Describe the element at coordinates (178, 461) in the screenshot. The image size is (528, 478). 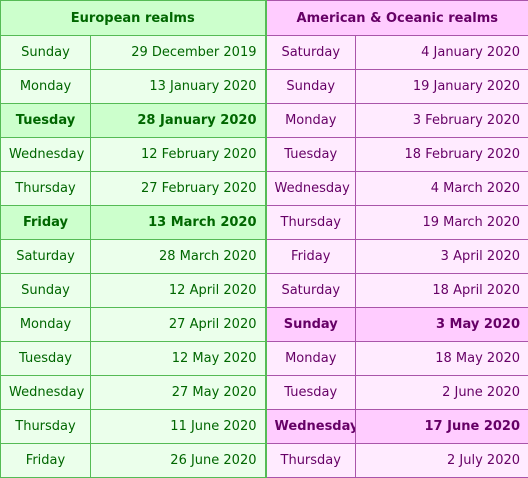
I see `european-date-cell: 26 June 2020` at that location.